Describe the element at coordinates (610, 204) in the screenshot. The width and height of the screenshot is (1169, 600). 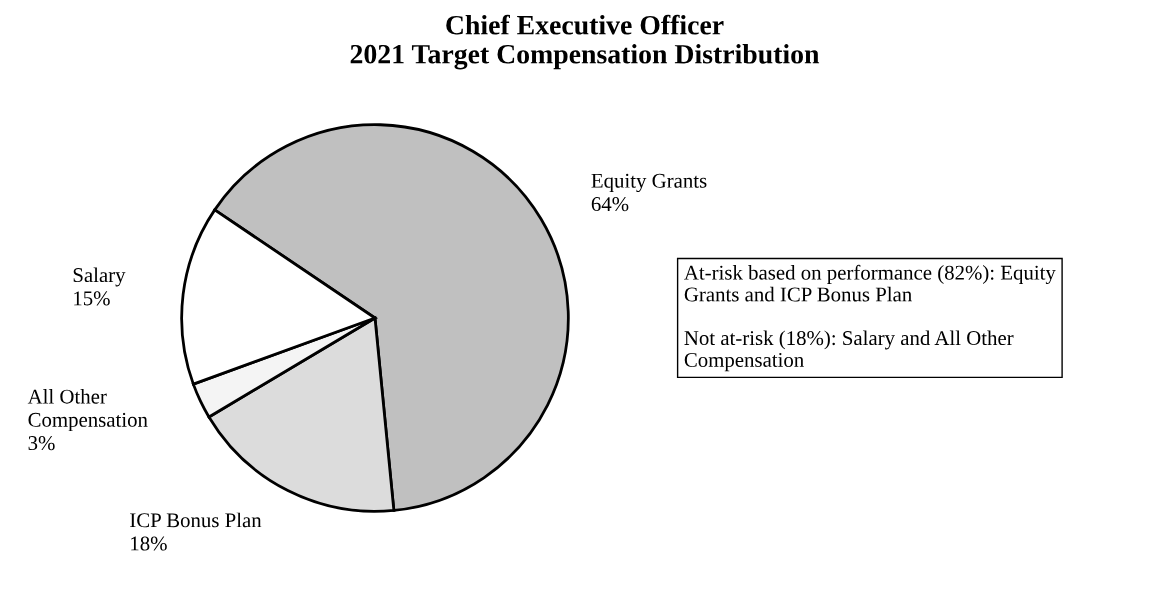
I see `data-label: 64%` at that location.